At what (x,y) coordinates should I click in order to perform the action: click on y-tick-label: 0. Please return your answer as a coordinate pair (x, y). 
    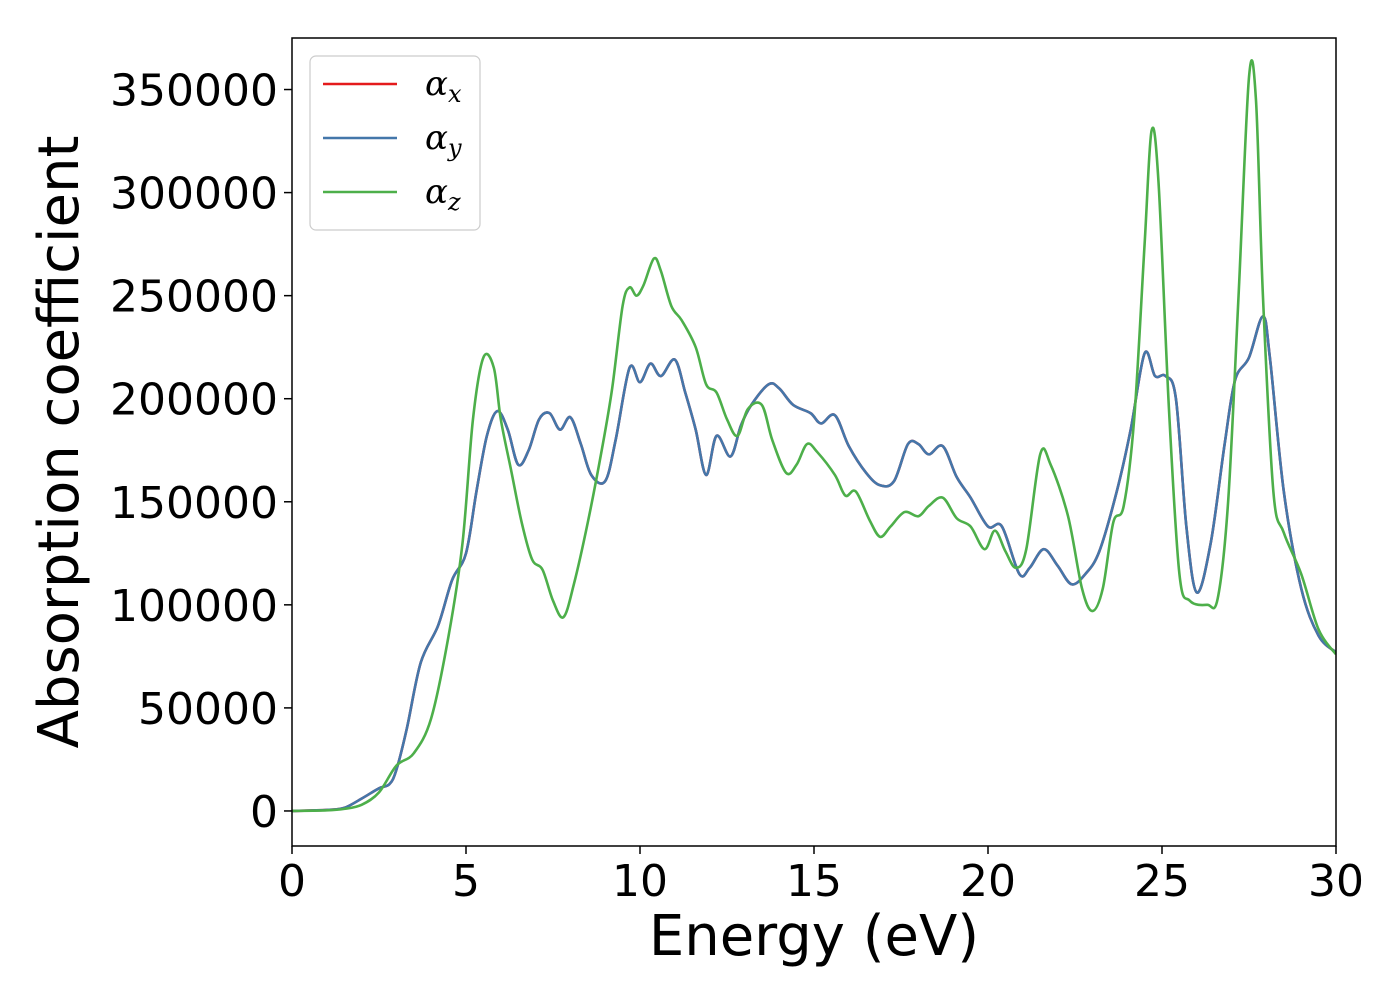
    Looking at the image, I should click on (264, 812).